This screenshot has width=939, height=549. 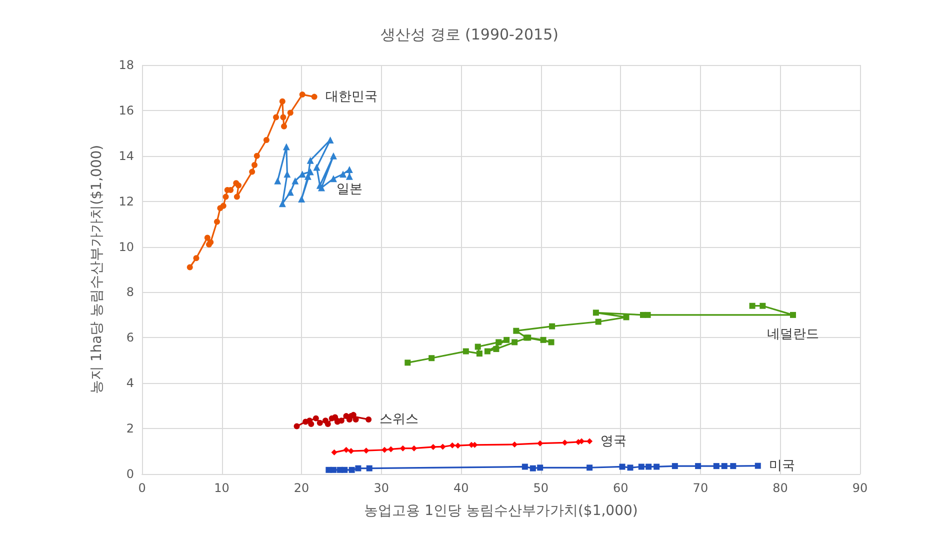 I want to click on x-tick-label: 40, so click(x=461, y=488).